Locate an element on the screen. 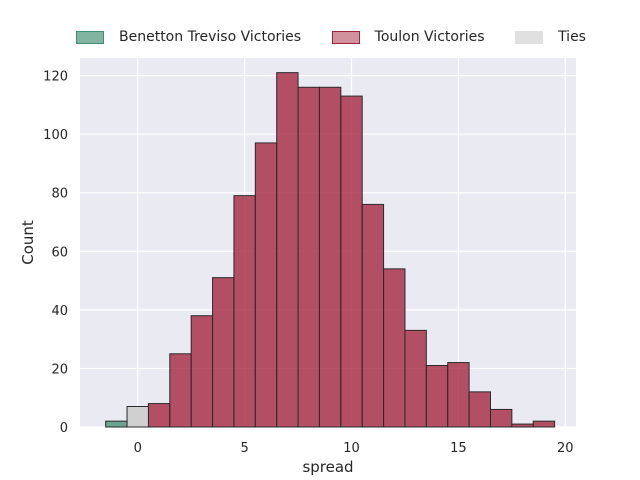  y-tick-label: 100 is located at coordinates (55, 135).